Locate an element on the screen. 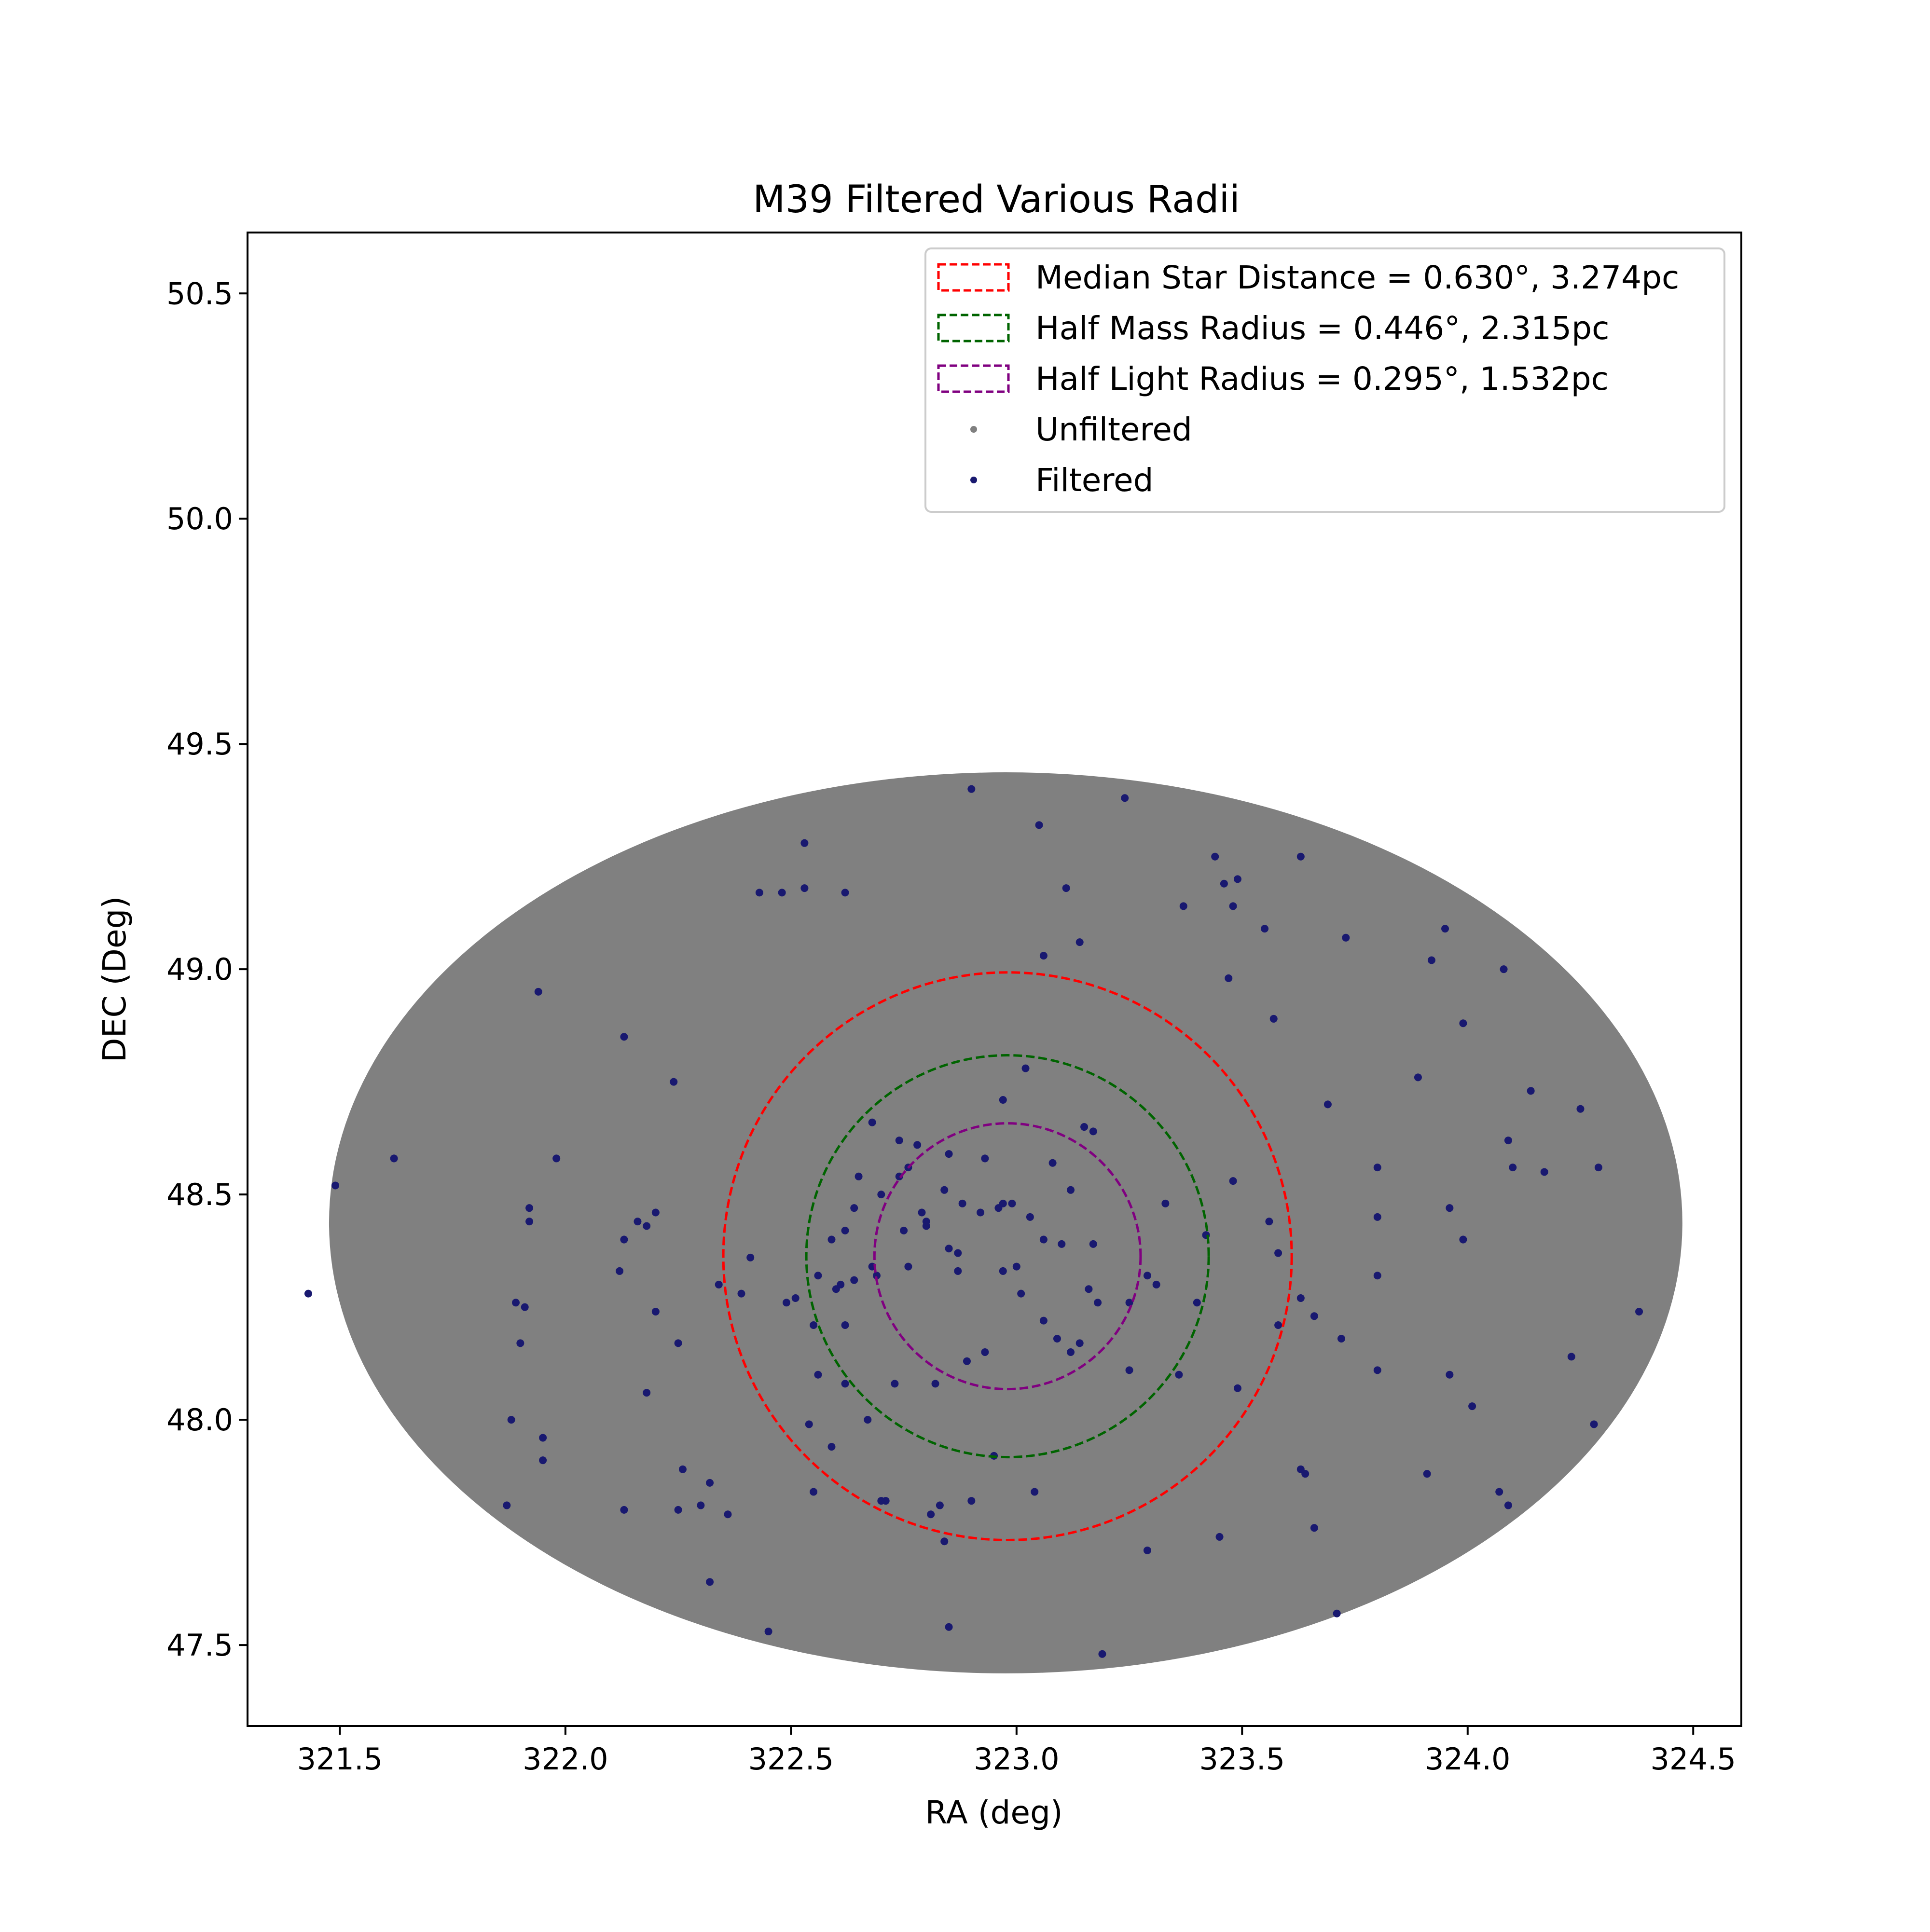 This screenshot has width=1930, height=1932. chart-title: M39 Filtered Various Radii is located at coordinates (996, 200).